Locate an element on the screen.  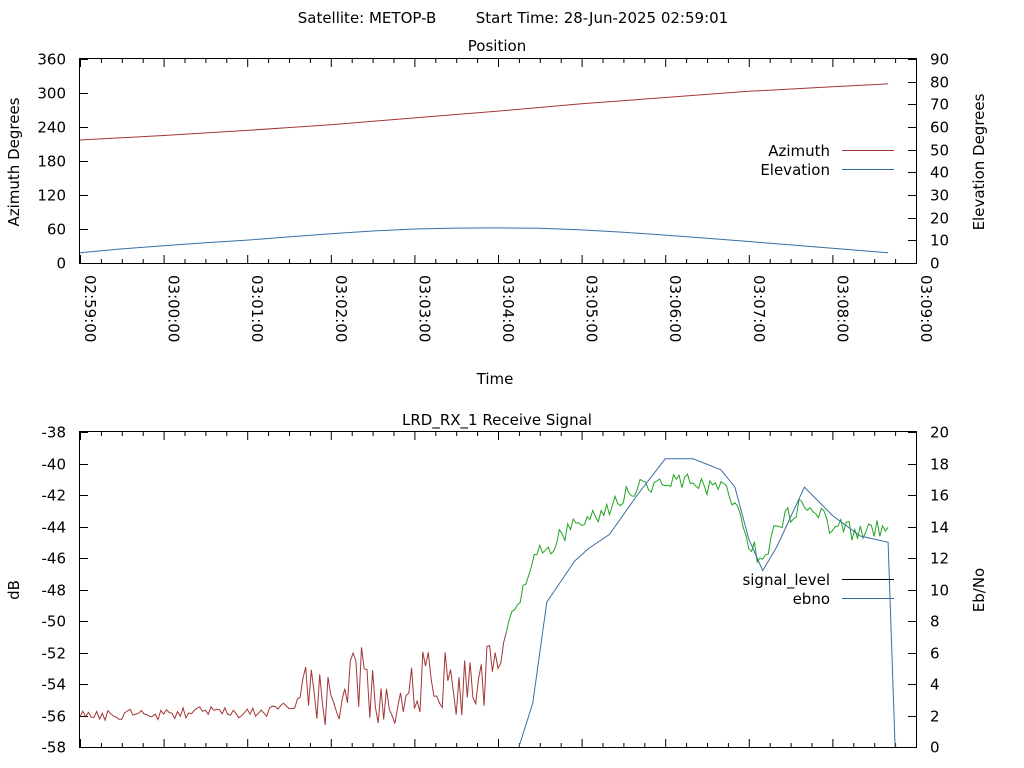
y2-tick-label: 90 is located at coordinates (939, 60).